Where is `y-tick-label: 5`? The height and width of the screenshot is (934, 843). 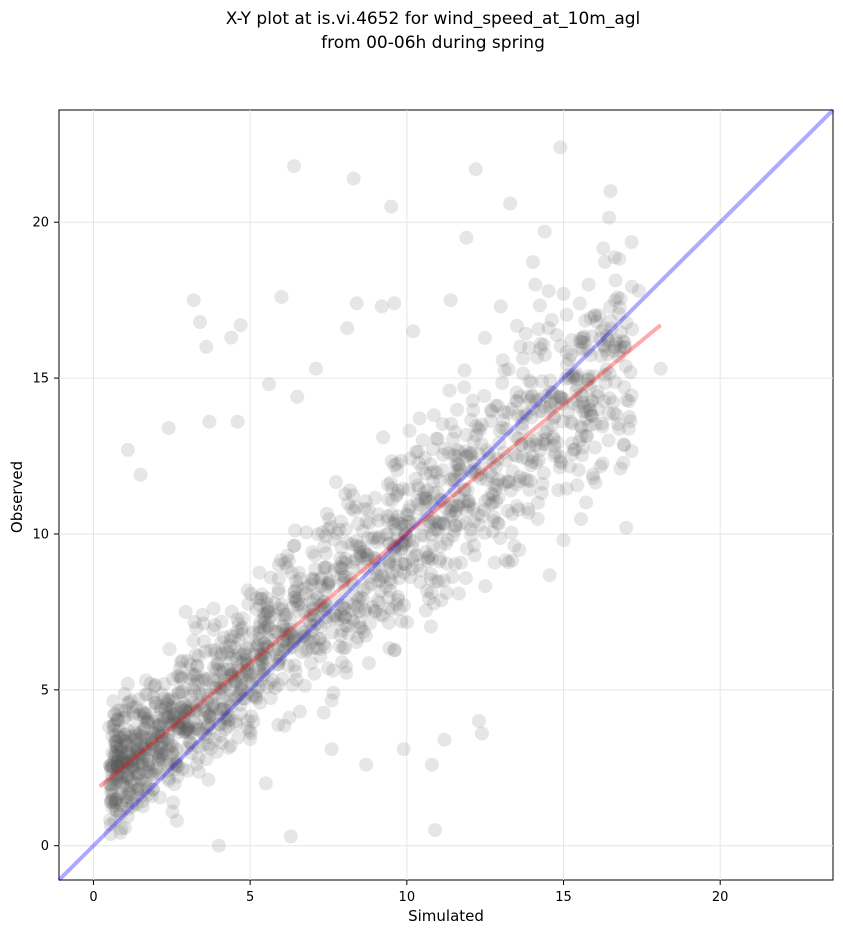
y-tick-label: 5 is located at coordinates (45, 690).